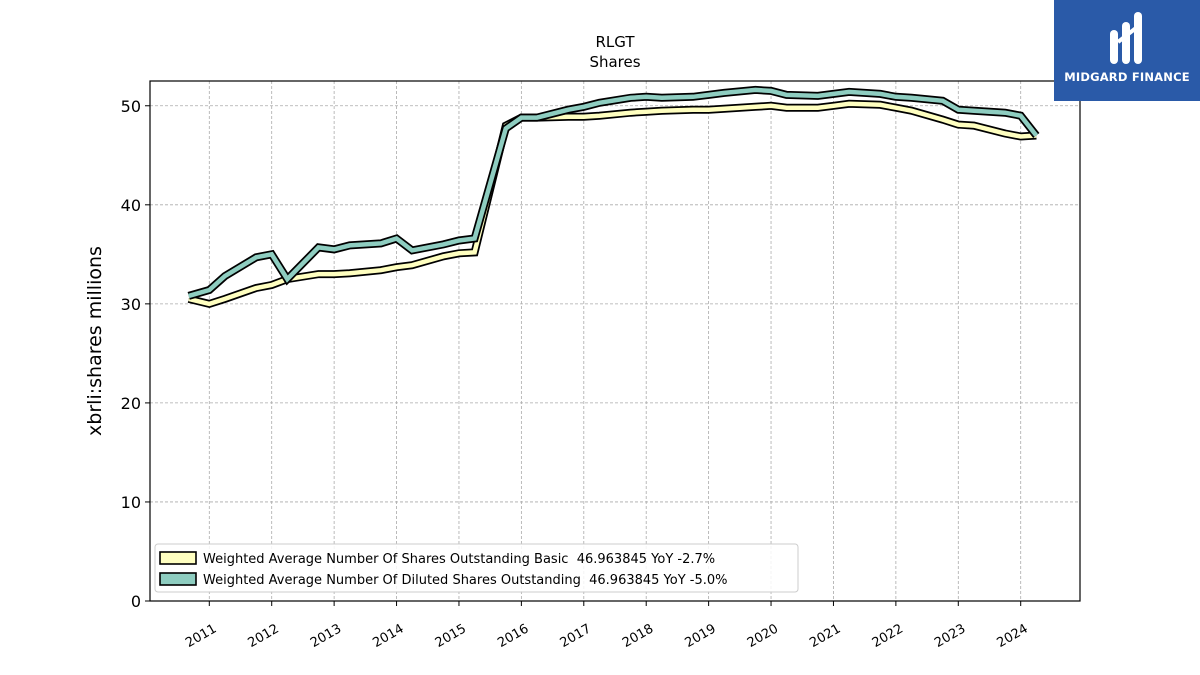  What do you see at coordinates (888, 636) in the screenshot?
I see `x-tick-label: 2022` at bounding box center [888, 636].